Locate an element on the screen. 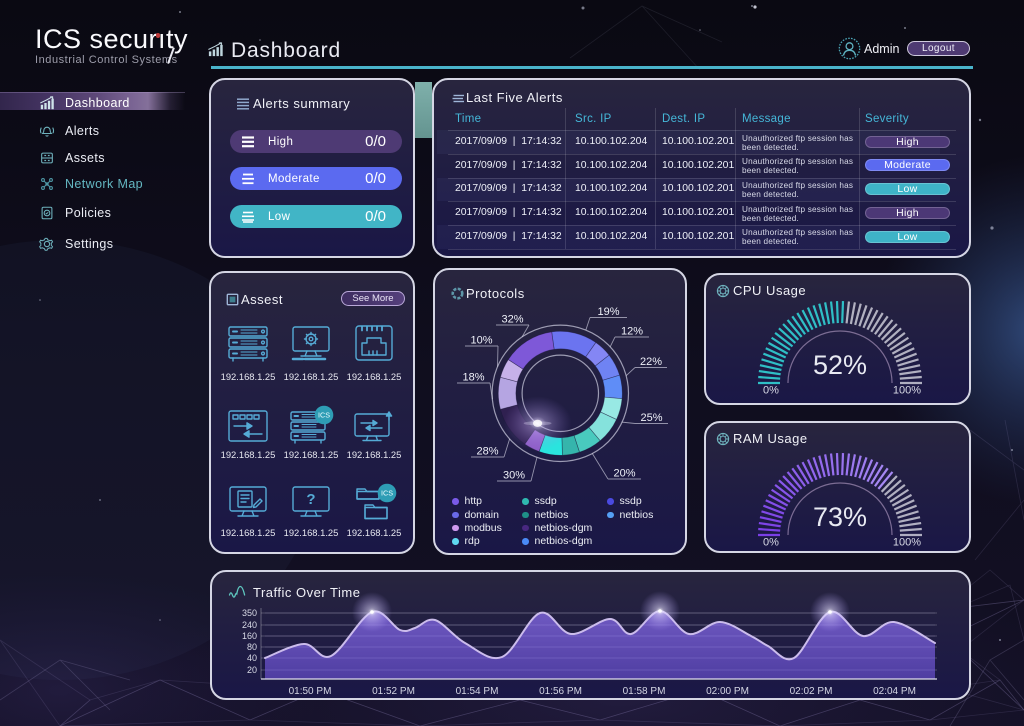 The width and height of the screenshot is (1024, 726). svg-text: 240 is located at coordinates (249, 625).